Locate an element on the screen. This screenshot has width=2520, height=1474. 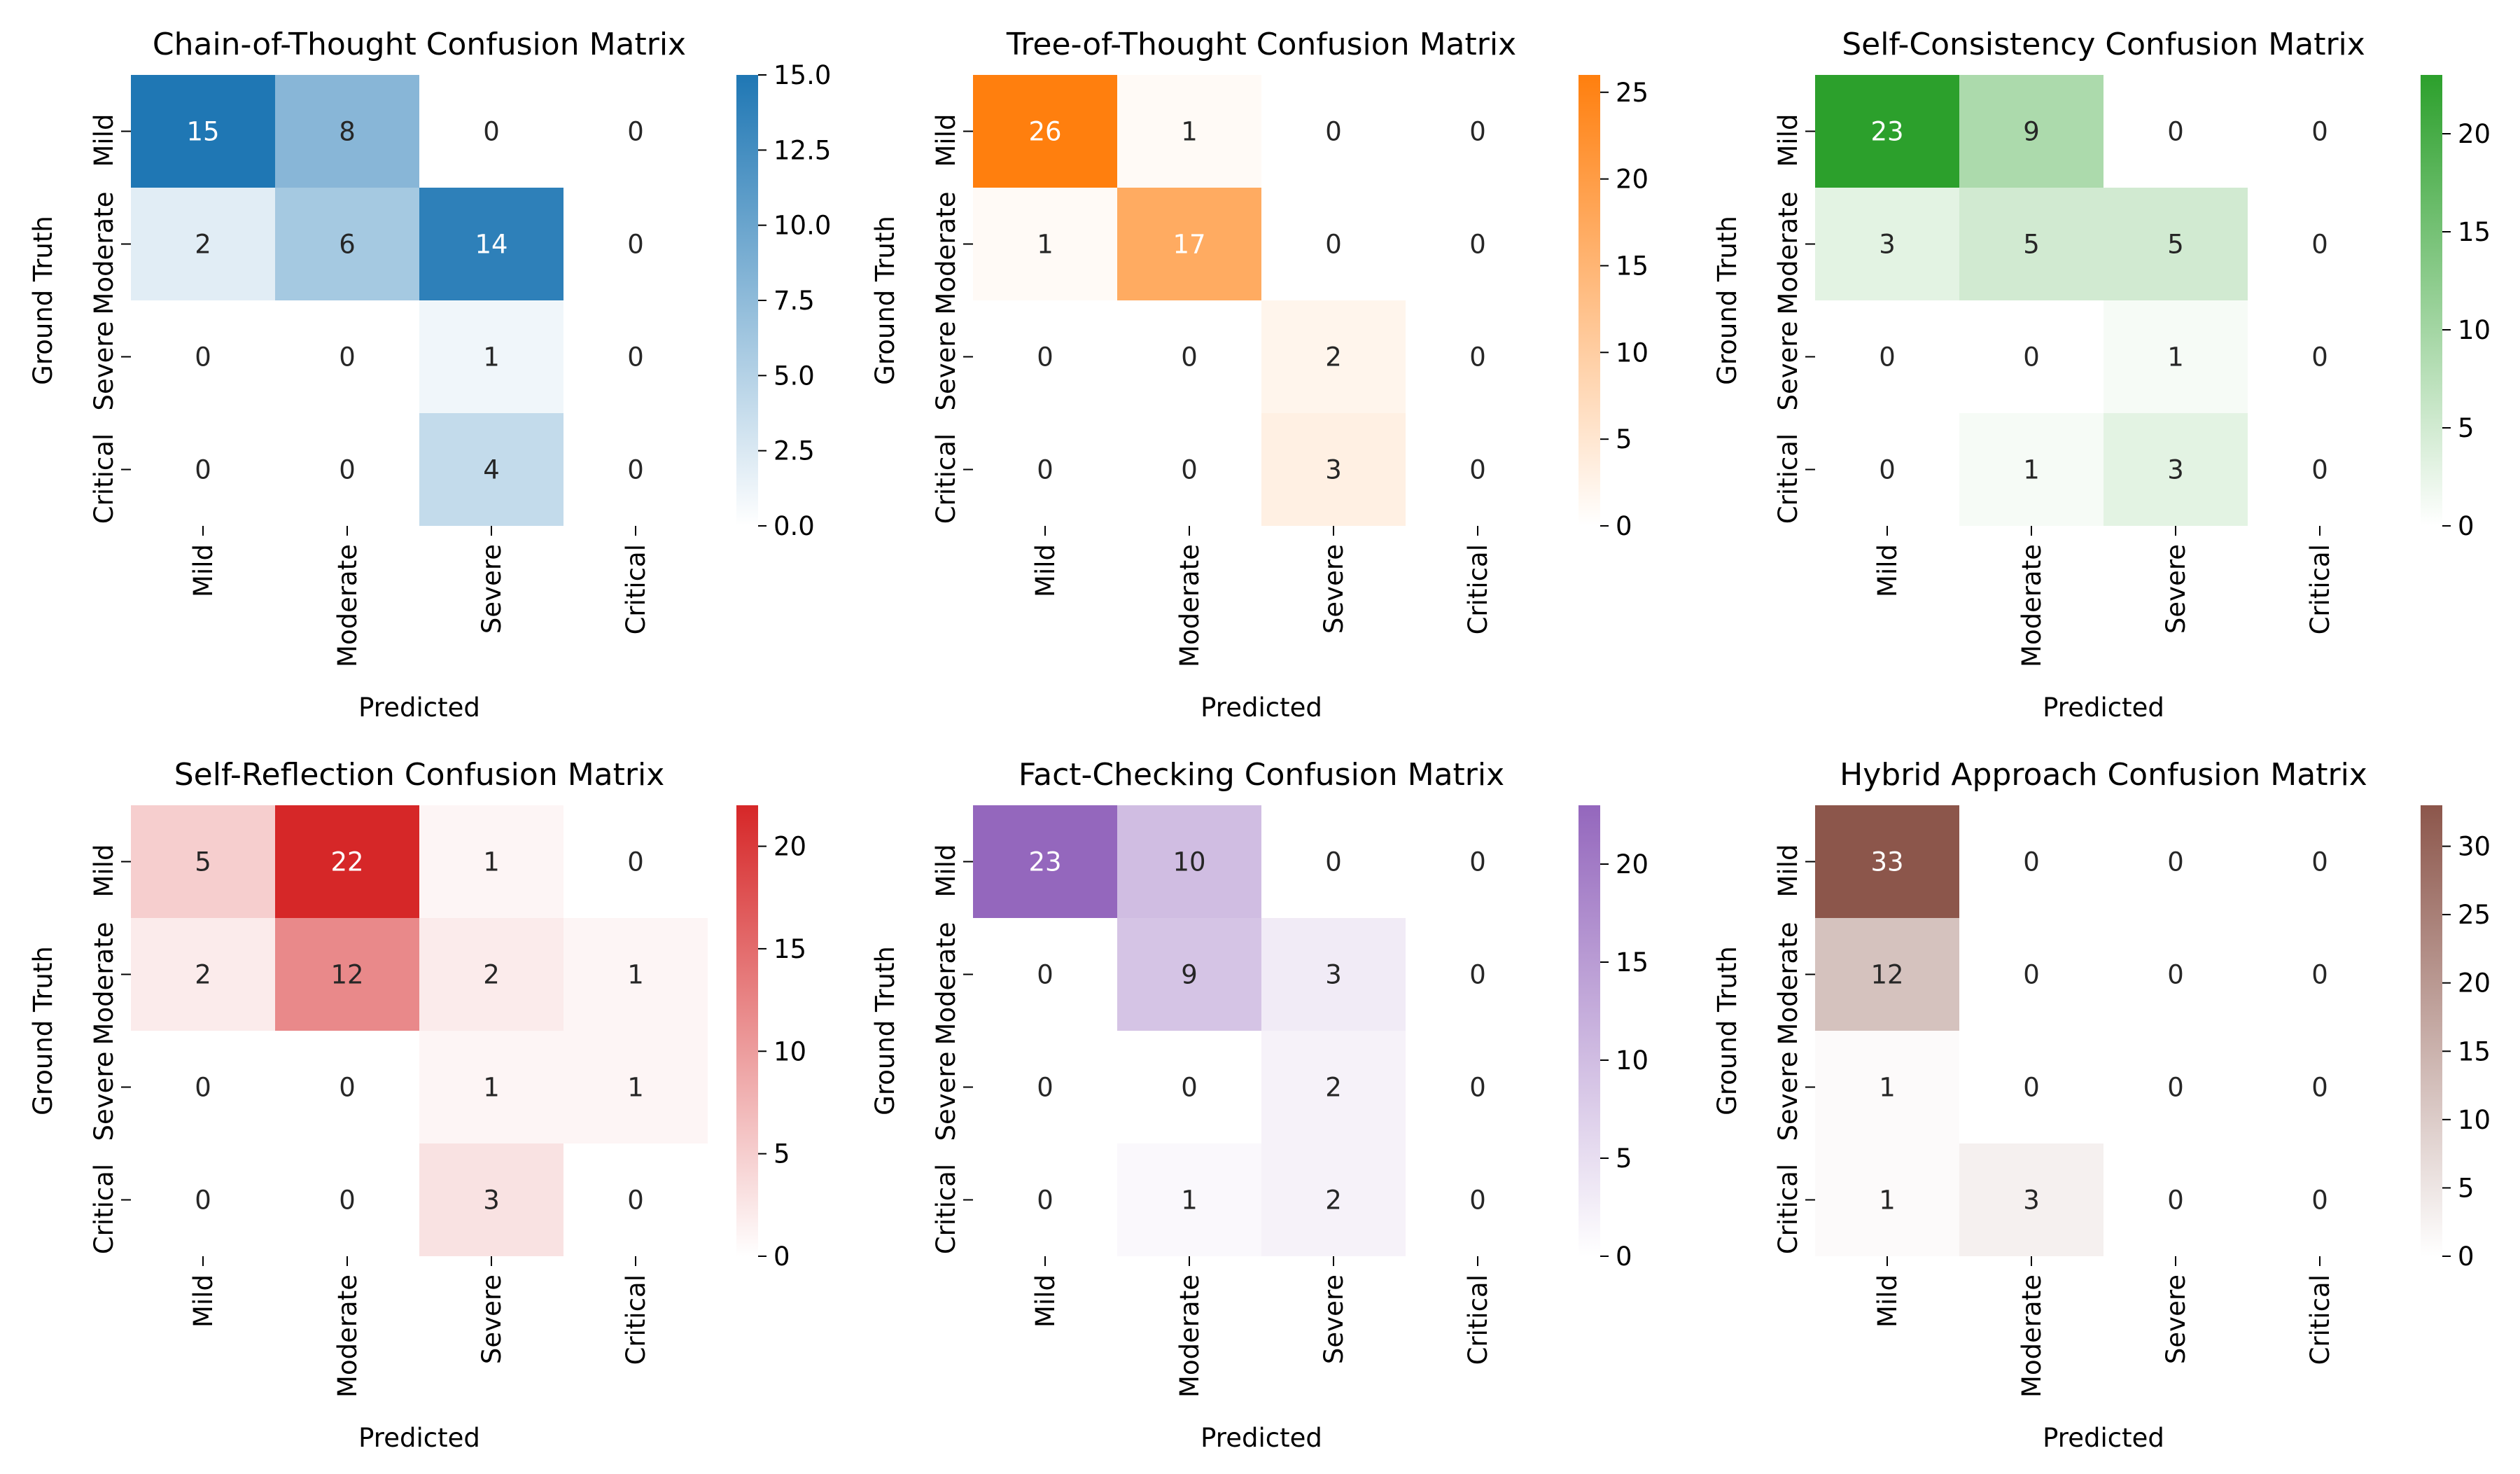
colorbar-tick-label: 5 is located at coordinates (782, 1154).